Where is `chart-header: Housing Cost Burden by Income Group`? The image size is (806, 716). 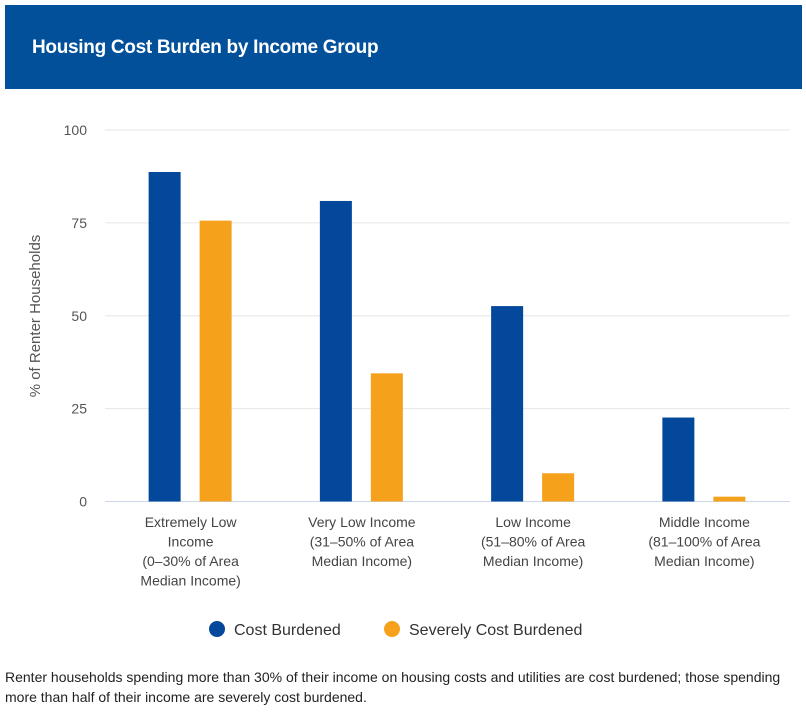 chart-header: Housing Cost Burden by Income Group is located at coordinates (403, 47).